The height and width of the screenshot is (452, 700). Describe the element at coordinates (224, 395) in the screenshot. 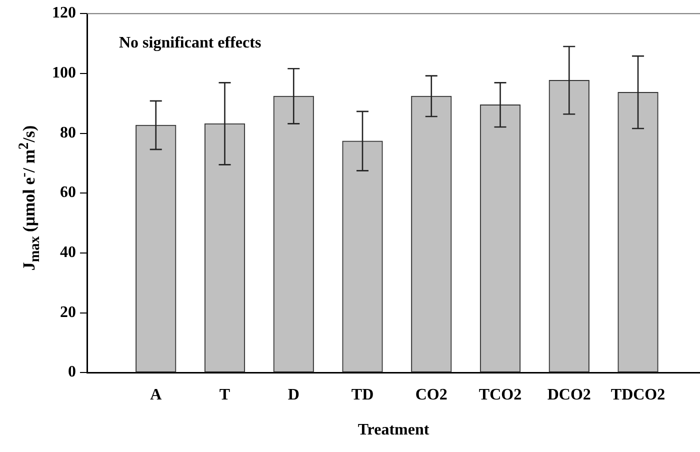

I see `x-tick-label: T` at that location.